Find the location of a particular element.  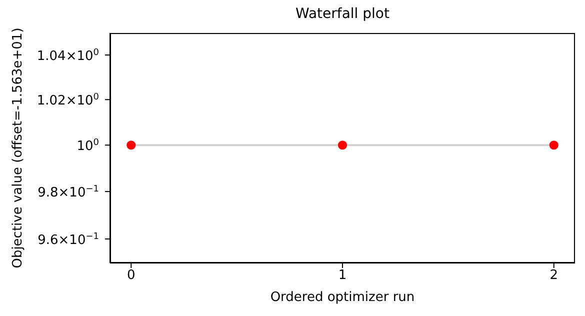

y-tick-label: 1.04×10$^{0}$ is located at coordinates (68, 56).